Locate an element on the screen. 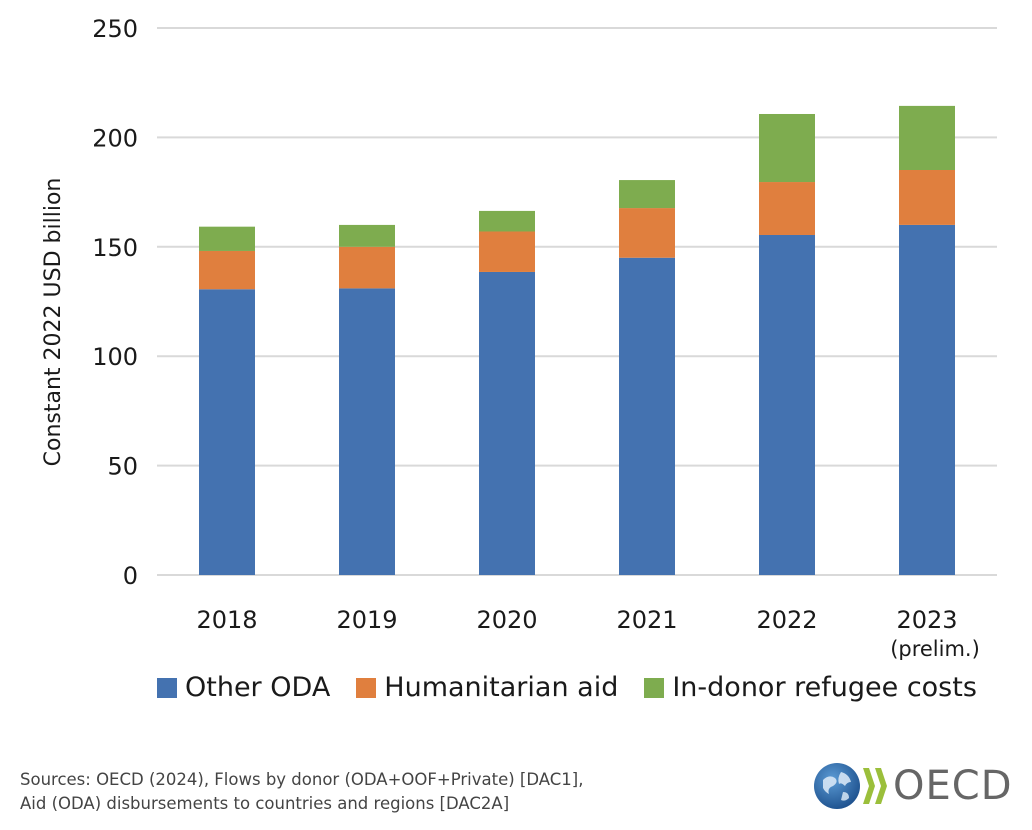 The width and height of the screenshot is (1032, 830). y-tick-label: 100 is located at coordinates (115, 357).